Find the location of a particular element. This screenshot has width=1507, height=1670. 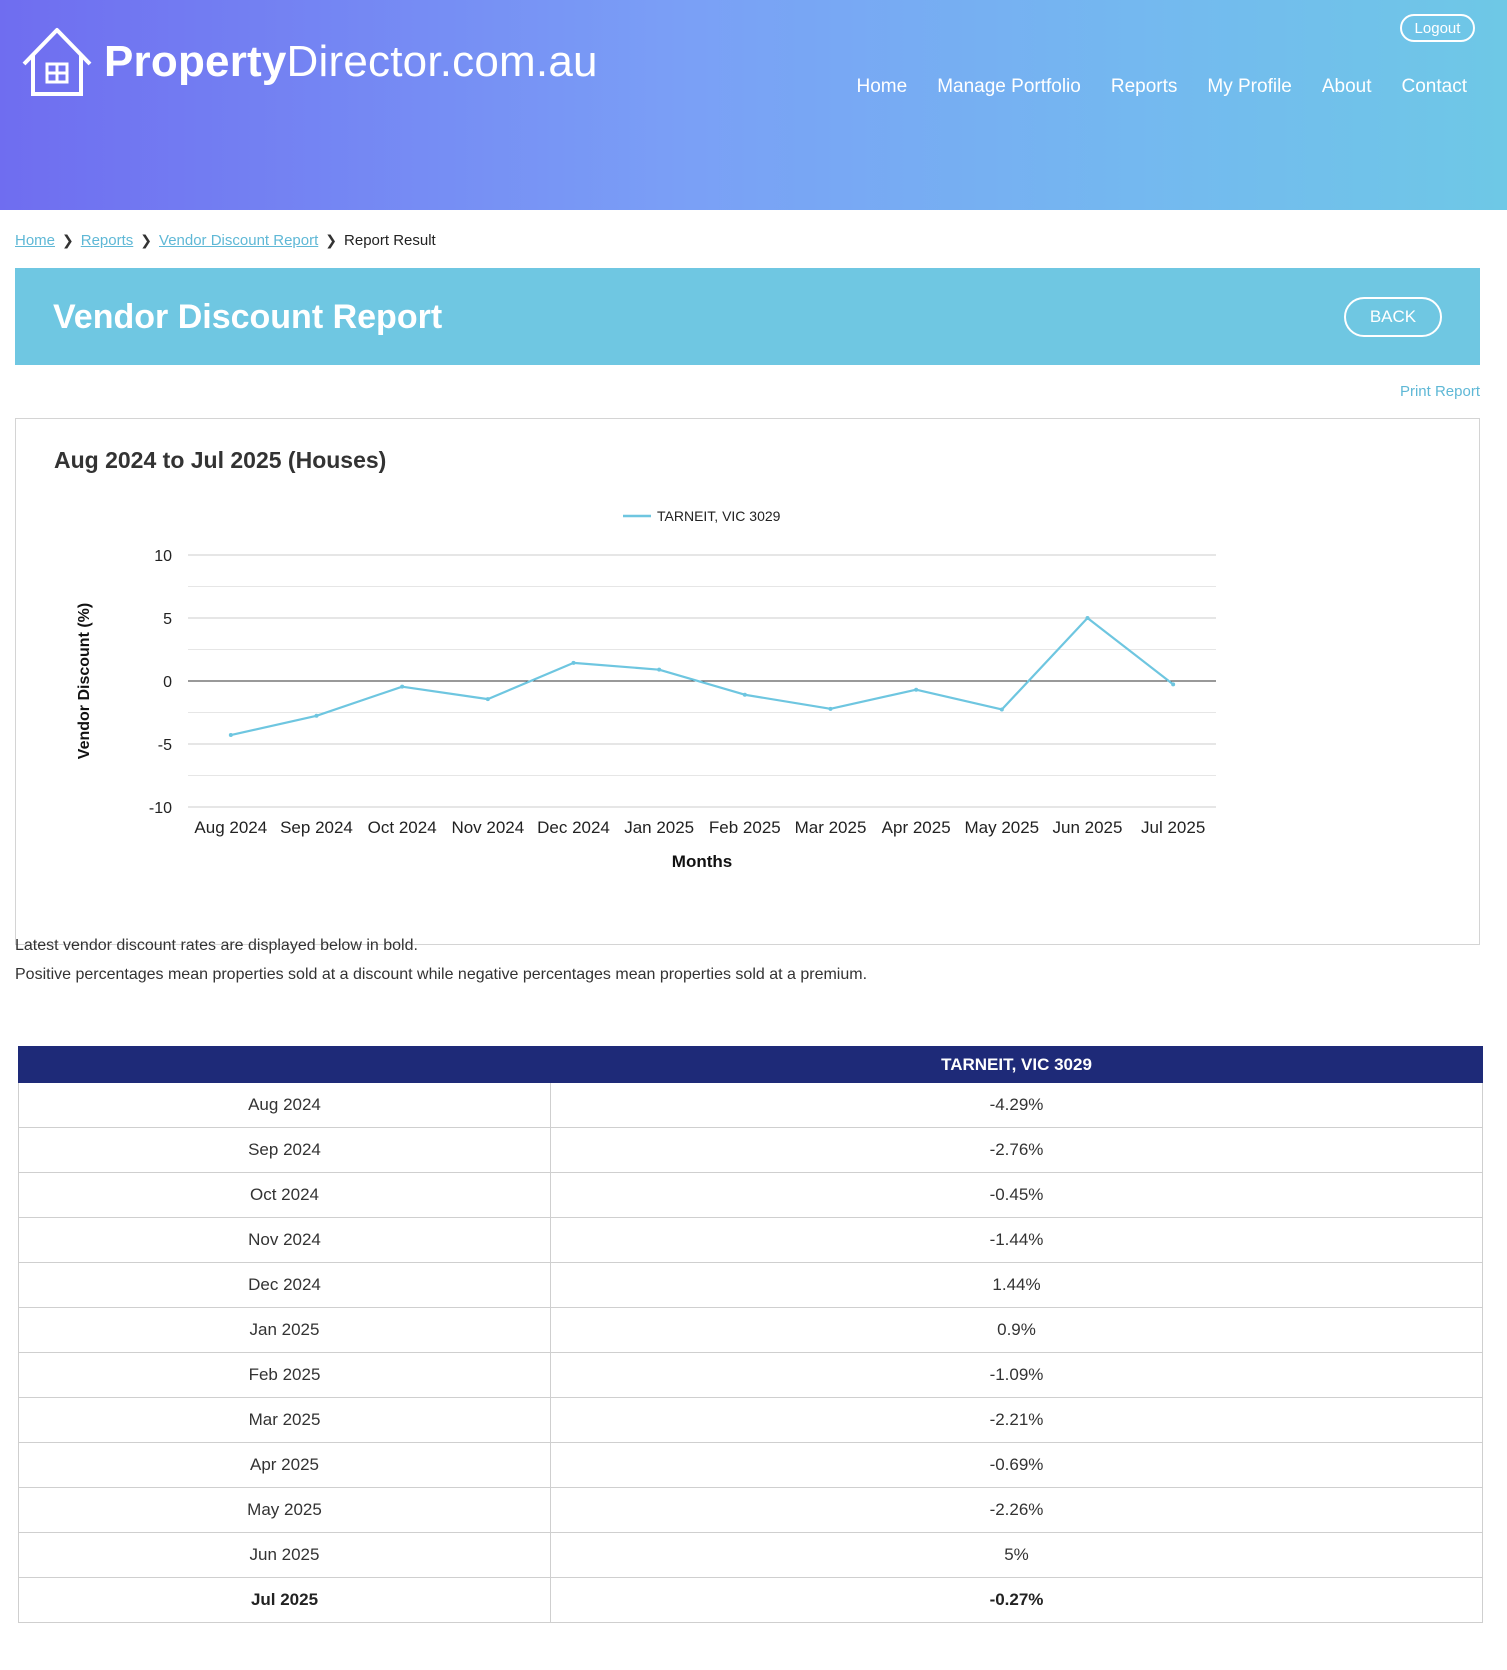

nav-about: About is located at coordinates (1346, 86).